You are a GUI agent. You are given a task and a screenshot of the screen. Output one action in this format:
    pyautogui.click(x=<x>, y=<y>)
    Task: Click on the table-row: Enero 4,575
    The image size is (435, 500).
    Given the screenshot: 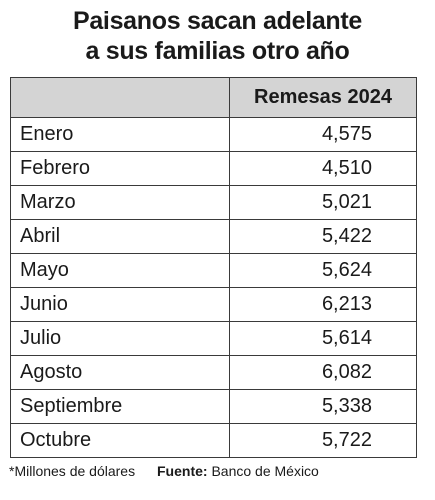 What is the action you would take?
    pyautogui.click(x=213, y=134)
    